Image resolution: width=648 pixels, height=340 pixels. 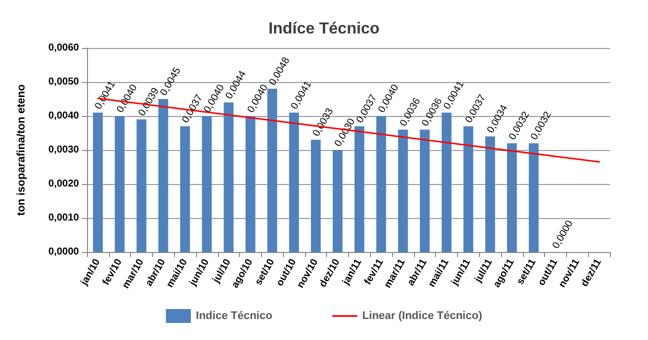 What do you see at coordinates (64, 252) in the screenshot?
I see `y-tick-label: 0,0000` at bounding box center [64, 252].